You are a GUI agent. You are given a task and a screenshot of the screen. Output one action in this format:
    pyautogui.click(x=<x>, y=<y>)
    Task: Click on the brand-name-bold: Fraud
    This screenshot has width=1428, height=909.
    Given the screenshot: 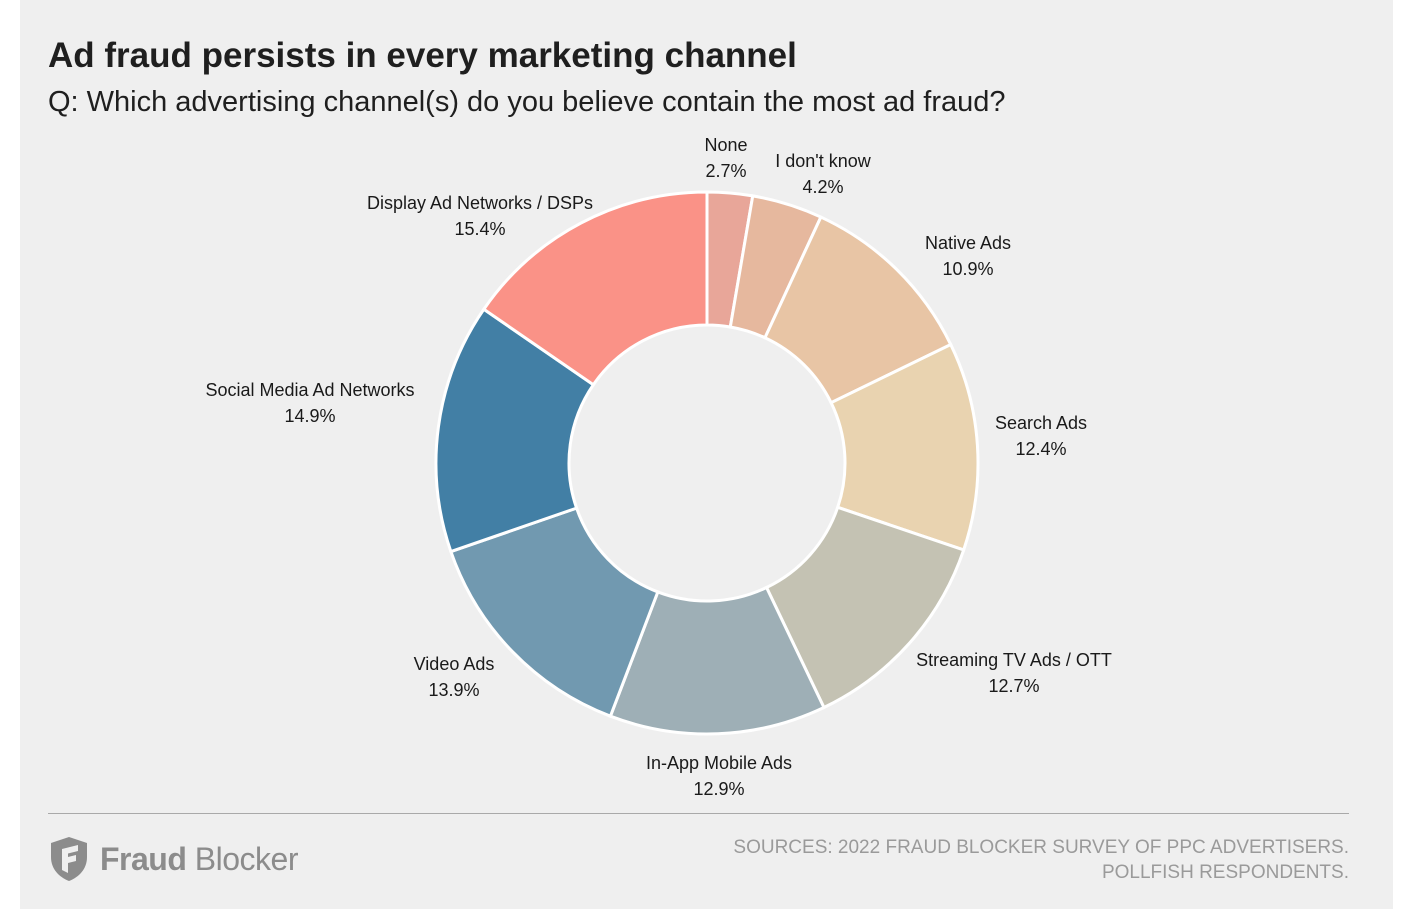 What is the action you would take?
    pyautogui.click(x=143, y=858)
    